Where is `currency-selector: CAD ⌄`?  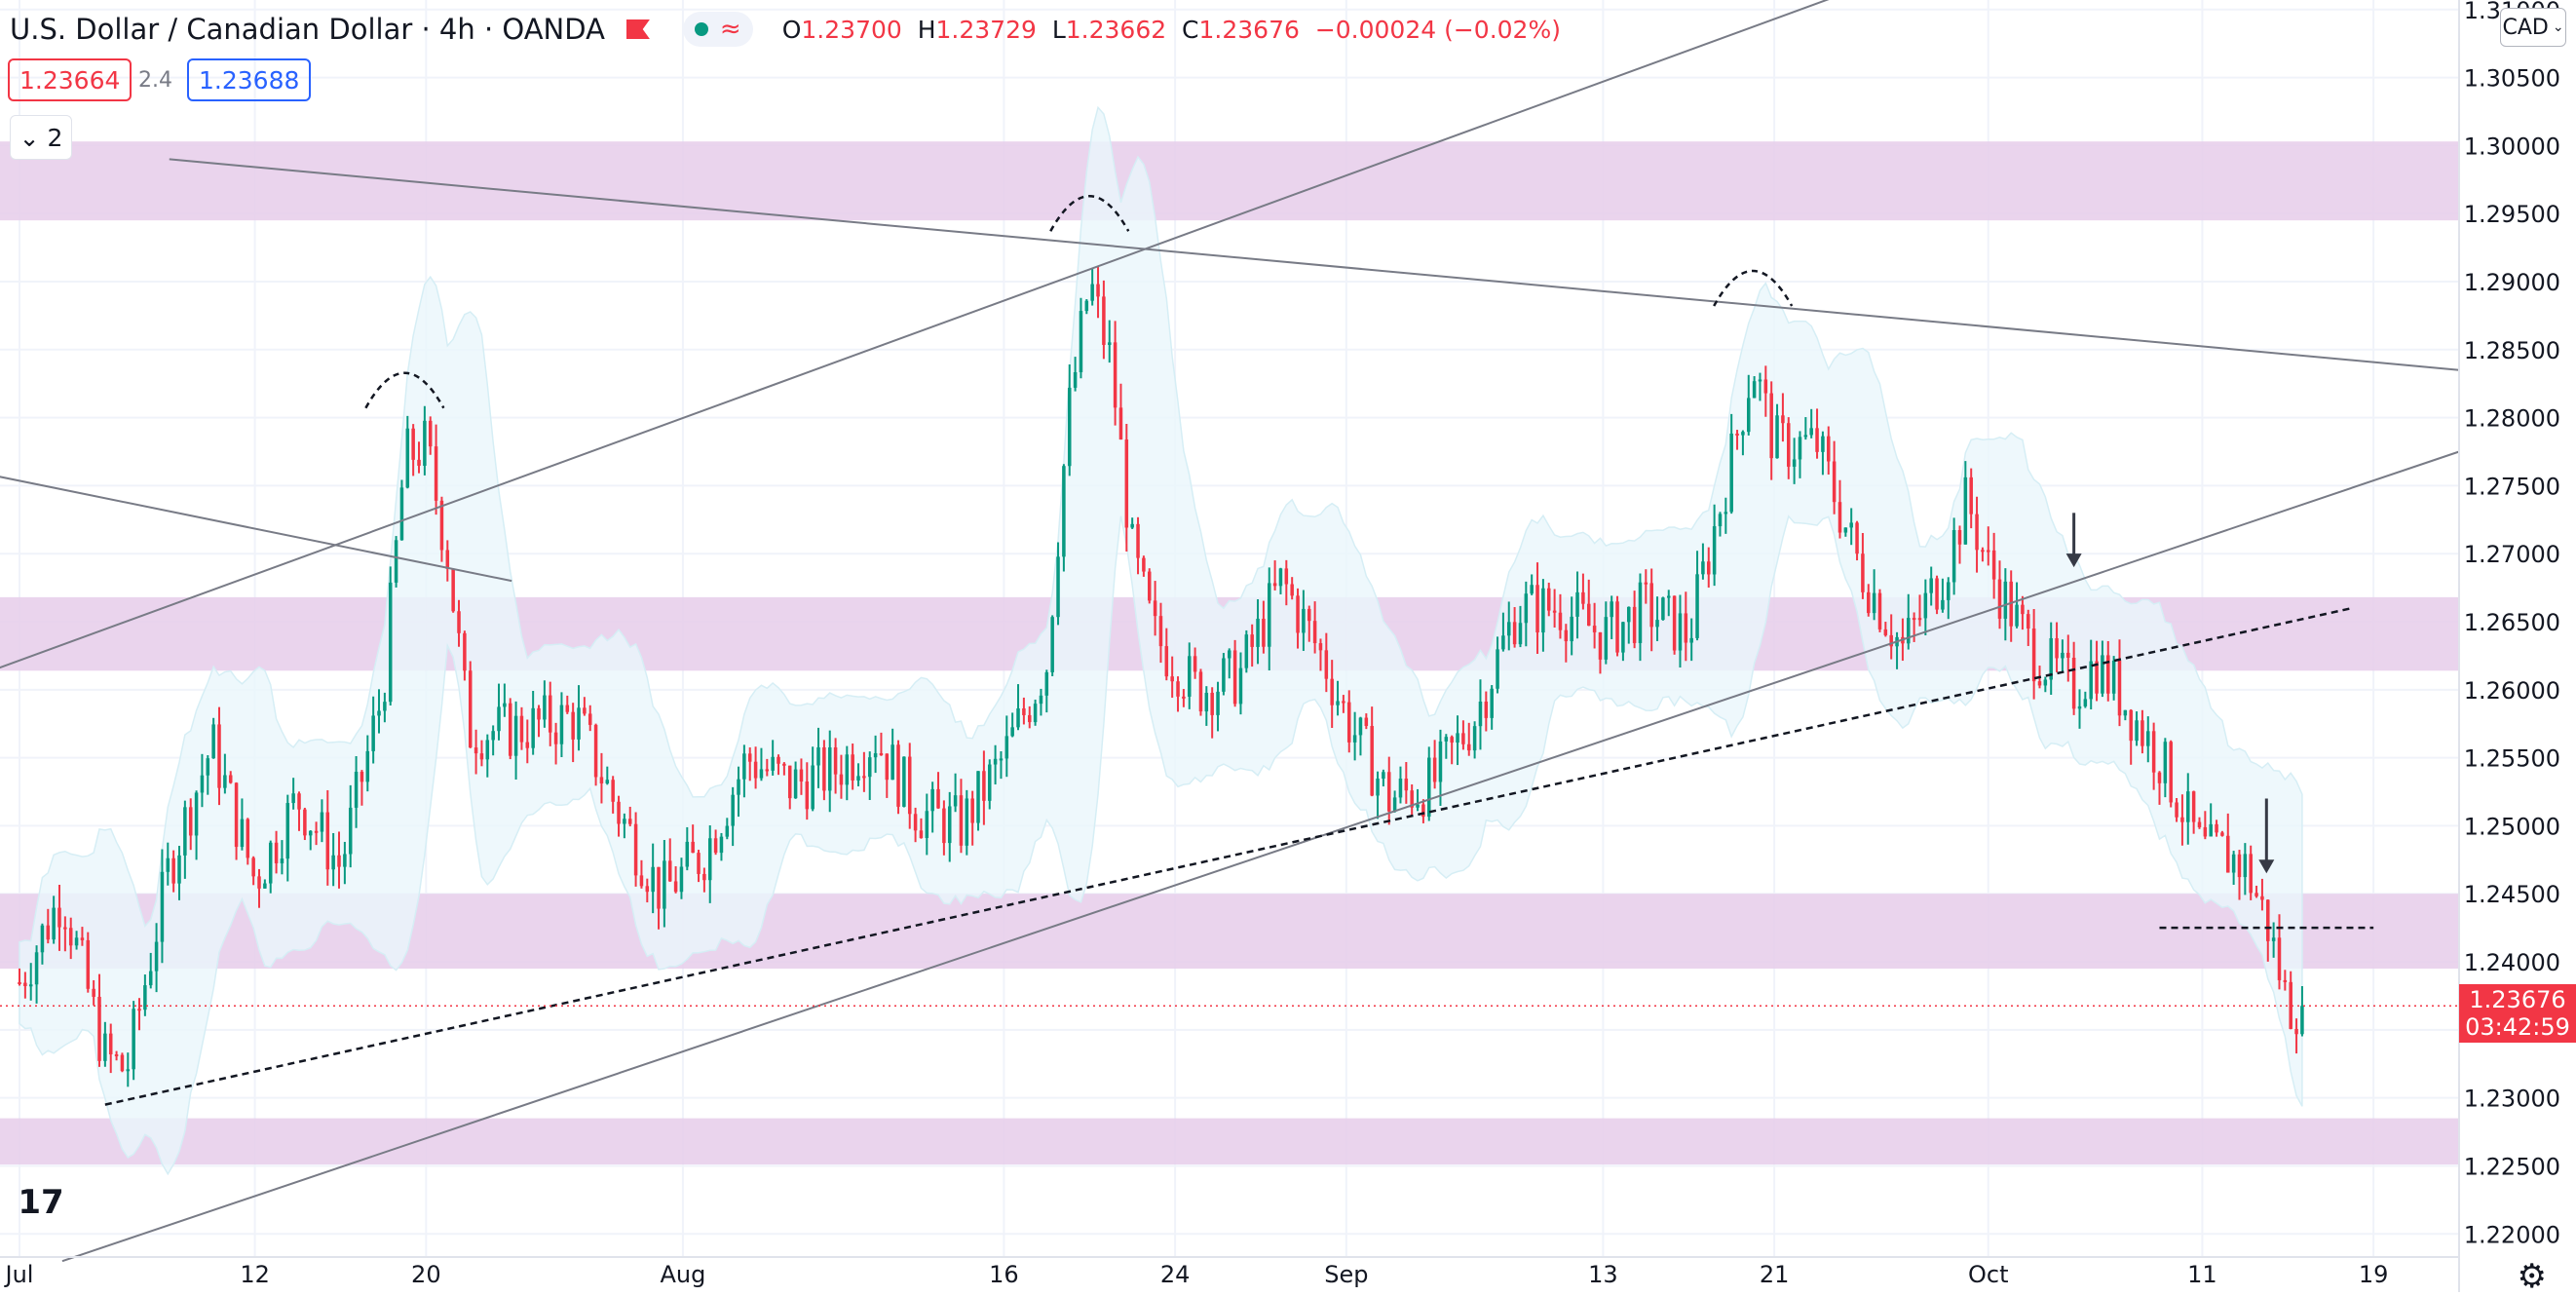 currency-selector: CAD ⌄ is located at coordinates (2533, 27).